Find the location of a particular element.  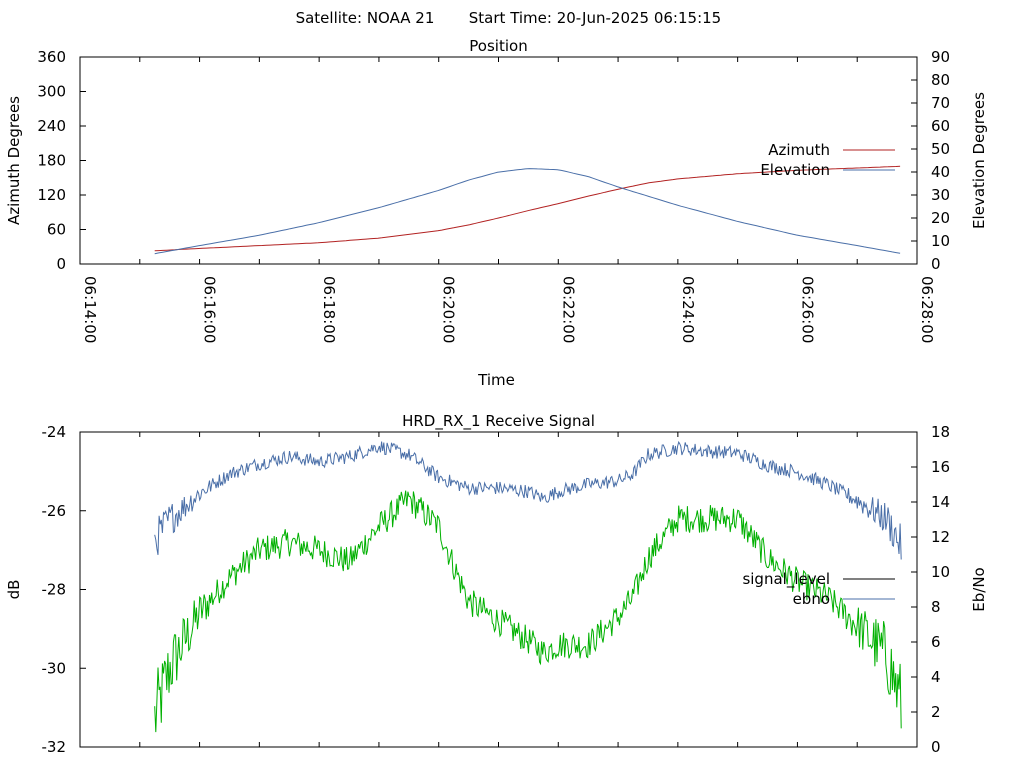

satellite-label: Satellite: NOAA 21 is located at coordinates (365, 18).